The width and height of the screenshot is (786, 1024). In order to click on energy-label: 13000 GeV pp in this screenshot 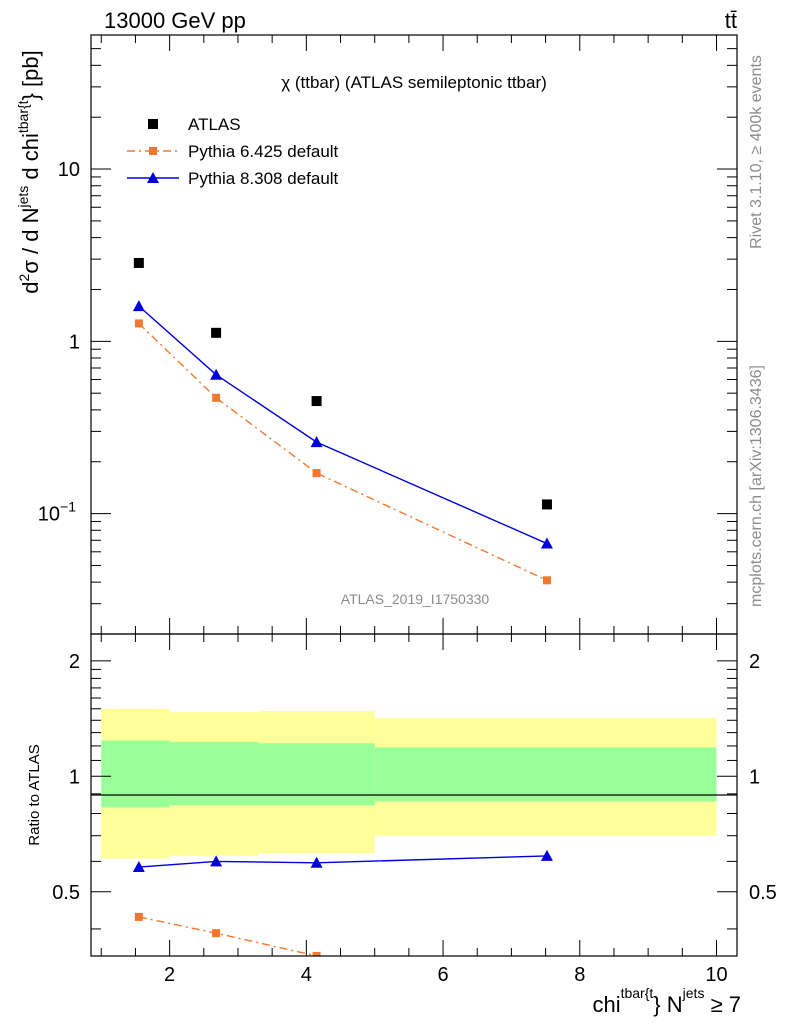, I will do `click(175, 20)`.